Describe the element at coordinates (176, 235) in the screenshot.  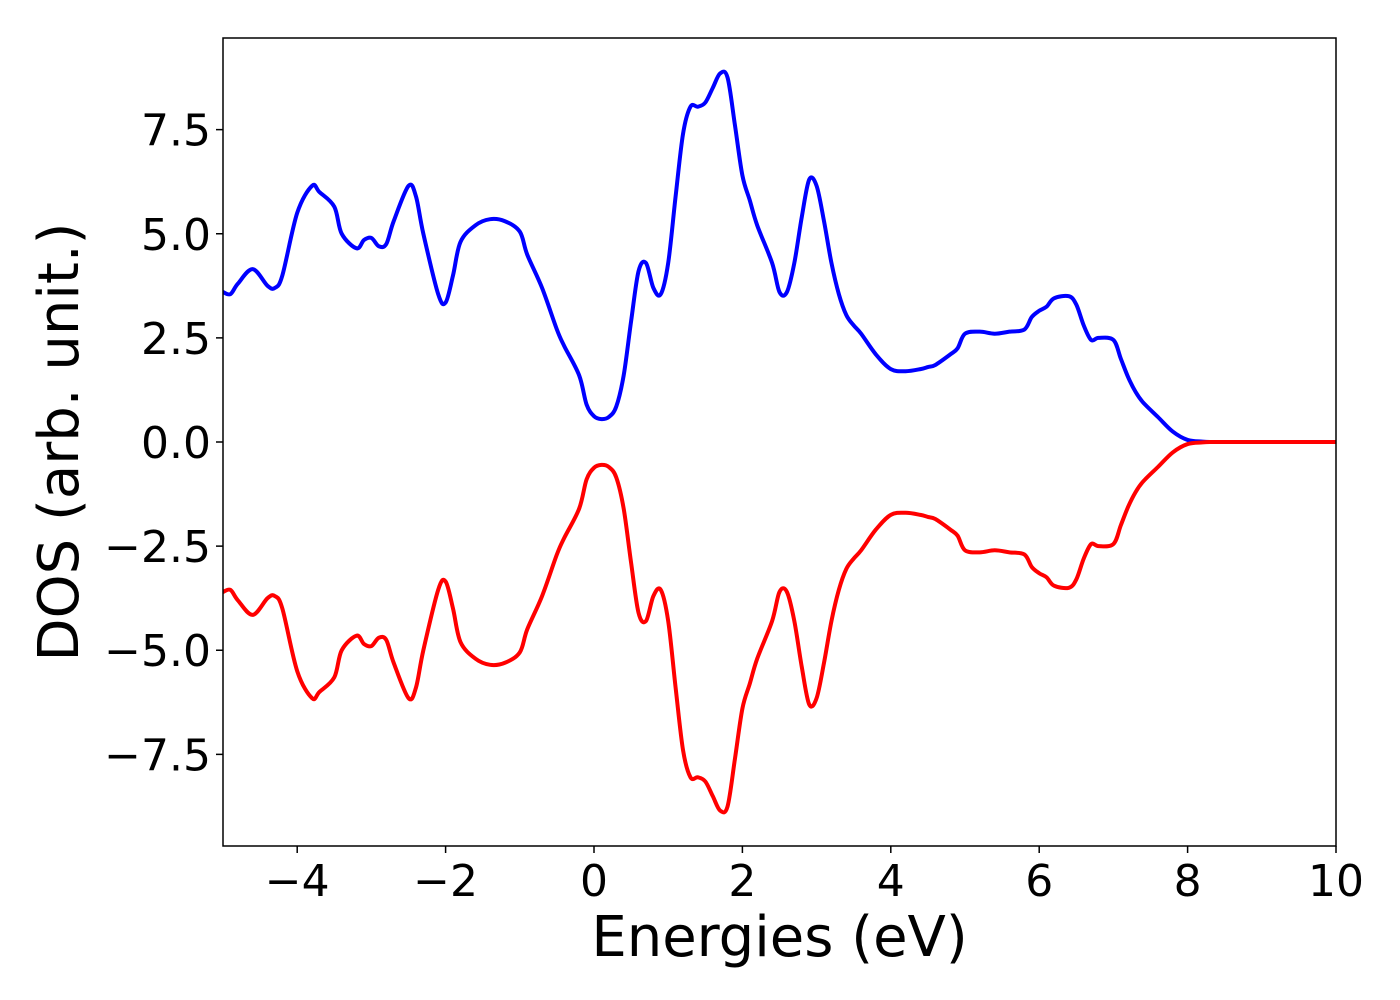
I see `y-tick-label: 5.0` at that location.